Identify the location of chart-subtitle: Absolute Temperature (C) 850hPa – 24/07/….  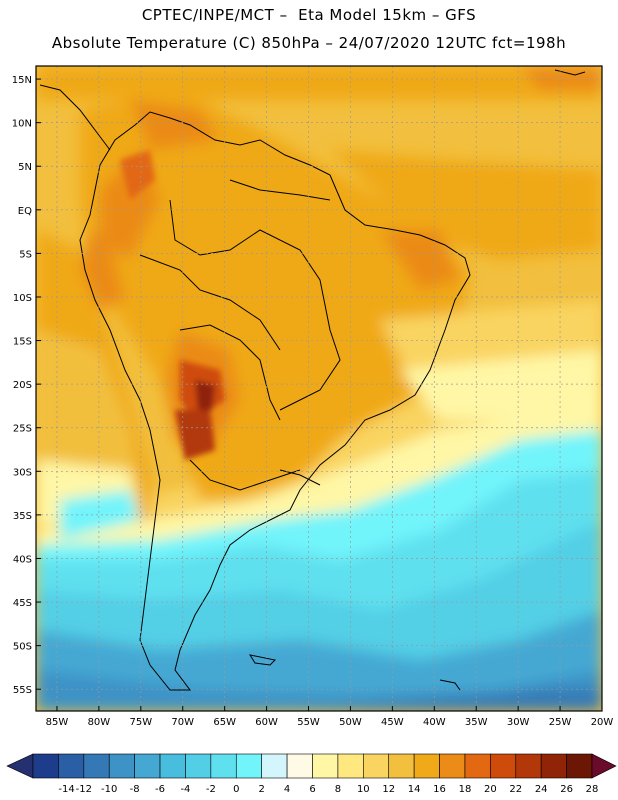
(309, 43).